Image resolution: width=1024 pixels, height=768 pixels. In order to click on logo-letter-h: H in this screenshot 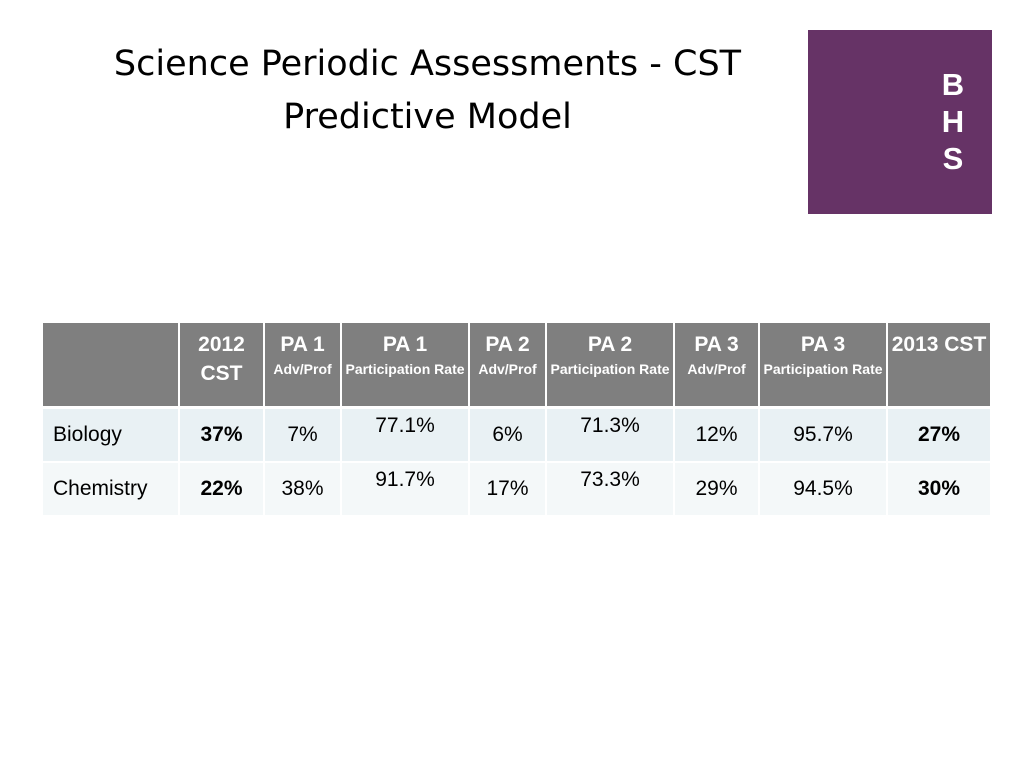, I will do `click(953, 121)`.